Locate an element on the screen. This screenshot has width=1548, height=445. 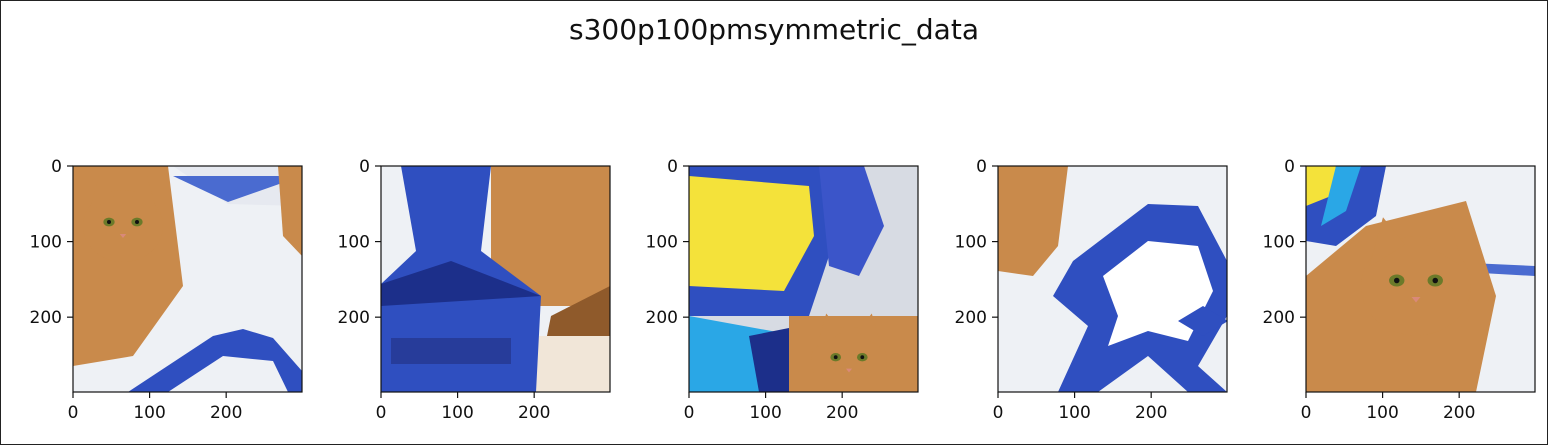
image-panel-2: 0 100 200 0 100 200 is located at coordinates (474, 290).